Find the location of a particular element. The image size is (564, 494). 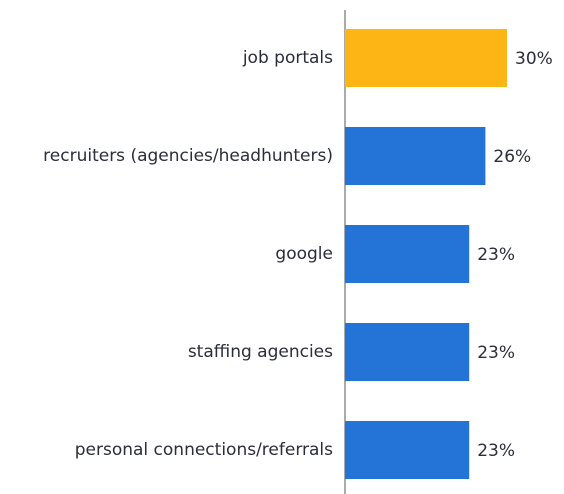

category-label: google is located at coordinates (304, 254).